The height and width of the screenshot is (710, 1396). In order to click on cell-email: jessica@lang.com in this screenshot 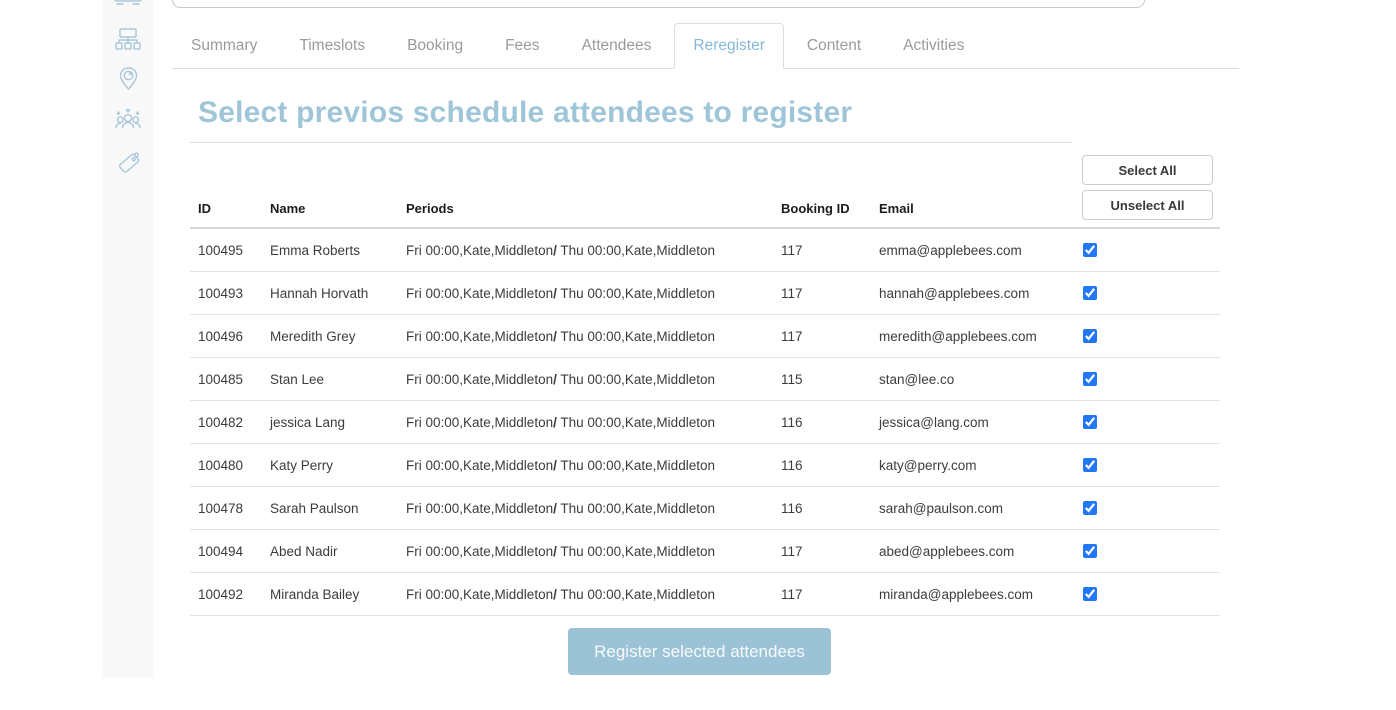, I will do `click(934, 422)`.